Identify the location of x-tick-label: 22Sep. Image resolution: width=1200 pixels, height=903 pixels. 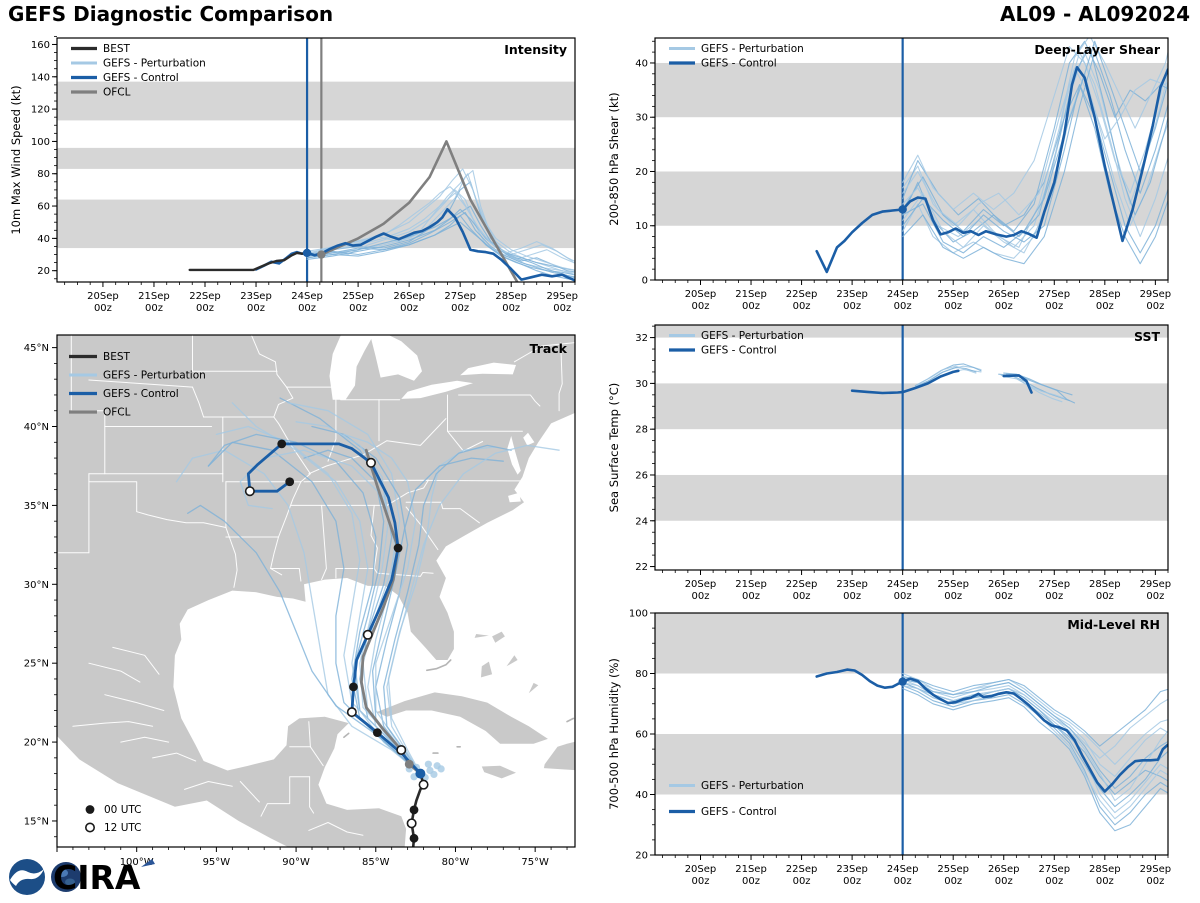
(802, 584).